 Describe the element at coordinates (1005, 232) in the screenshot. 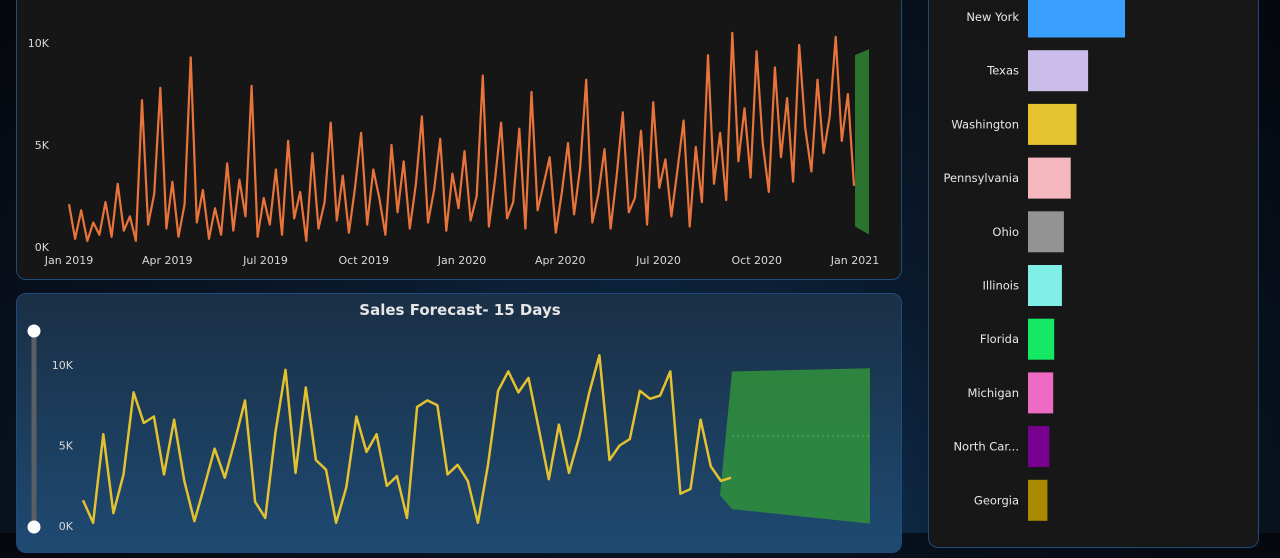

I see `bar-category-label: Ohio` at that location.